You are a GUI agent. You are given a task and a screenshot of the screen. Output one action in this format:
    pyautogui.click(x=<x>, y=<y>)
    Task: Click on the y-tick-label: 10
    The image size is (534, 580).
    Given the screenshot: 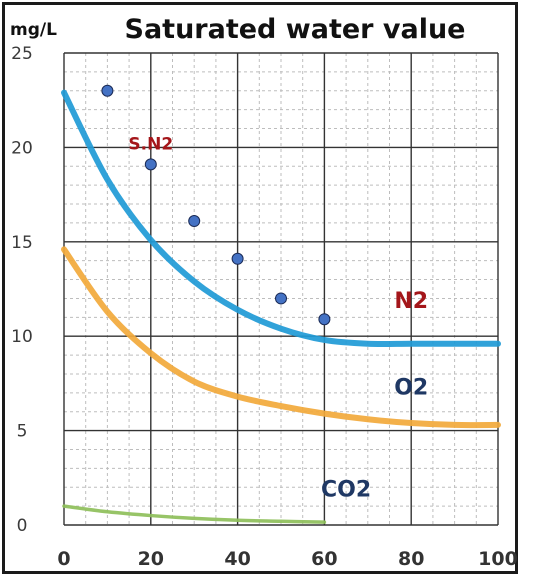 What is the action you would take?
    pyautogui.click(x=22, y=337)
    